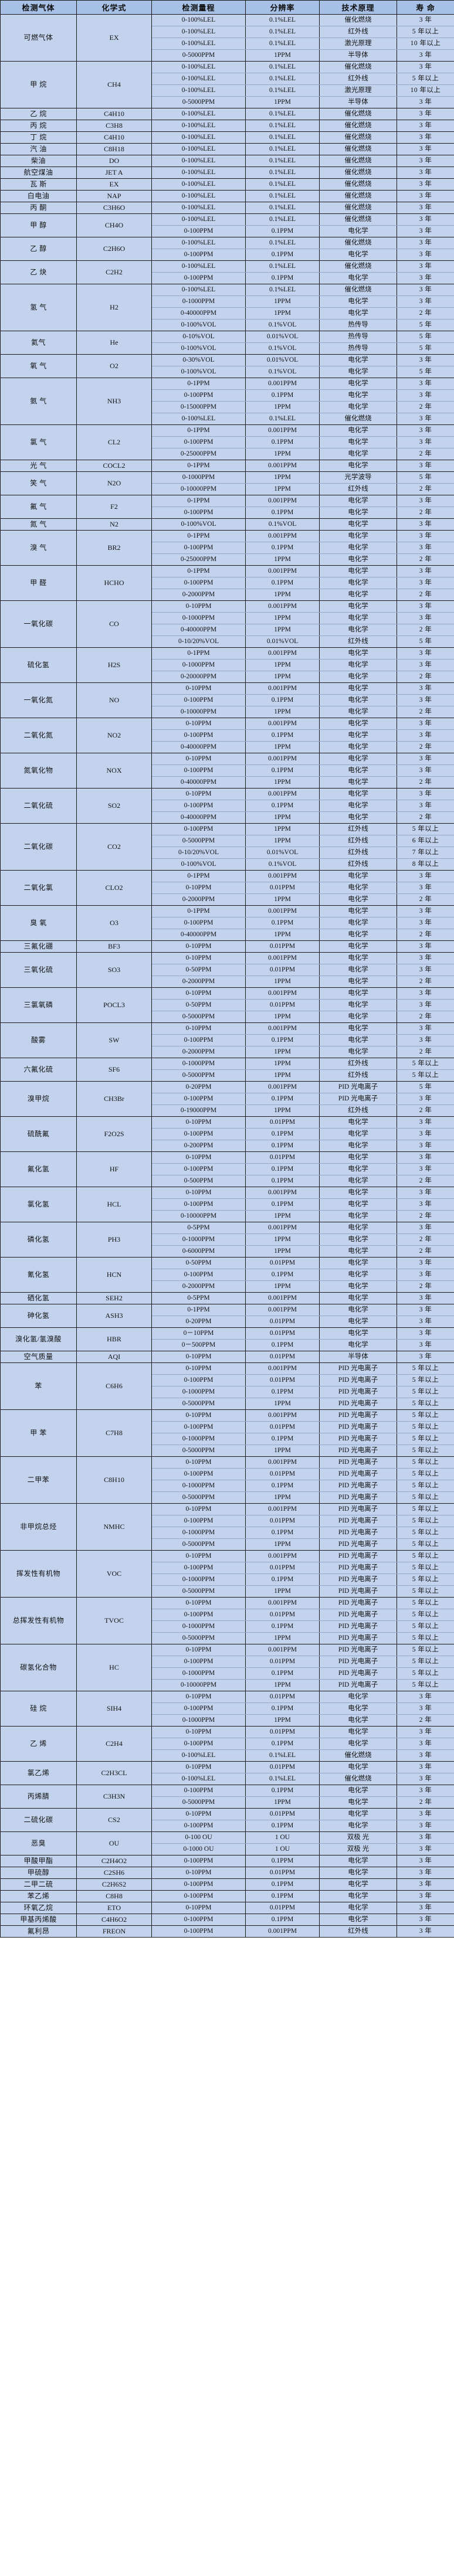  I want to click on cell-gas-name: 臭 氧, so click(38, 923).